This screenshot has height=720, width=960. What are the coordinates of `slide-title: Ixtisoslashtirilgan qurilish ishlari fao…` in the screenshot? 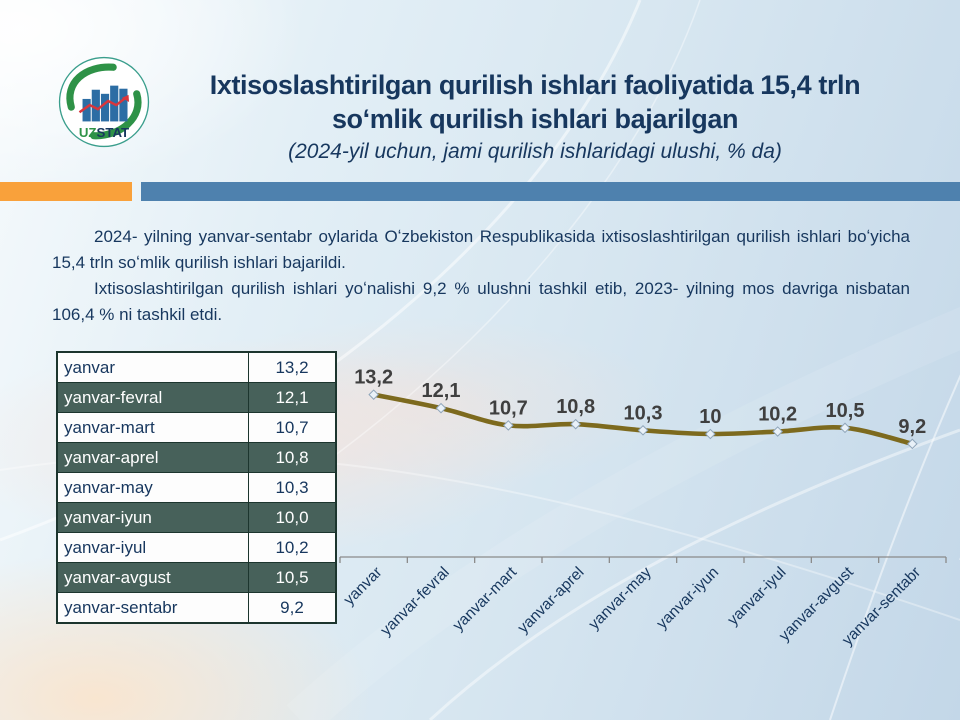 It's located at (535, 102).